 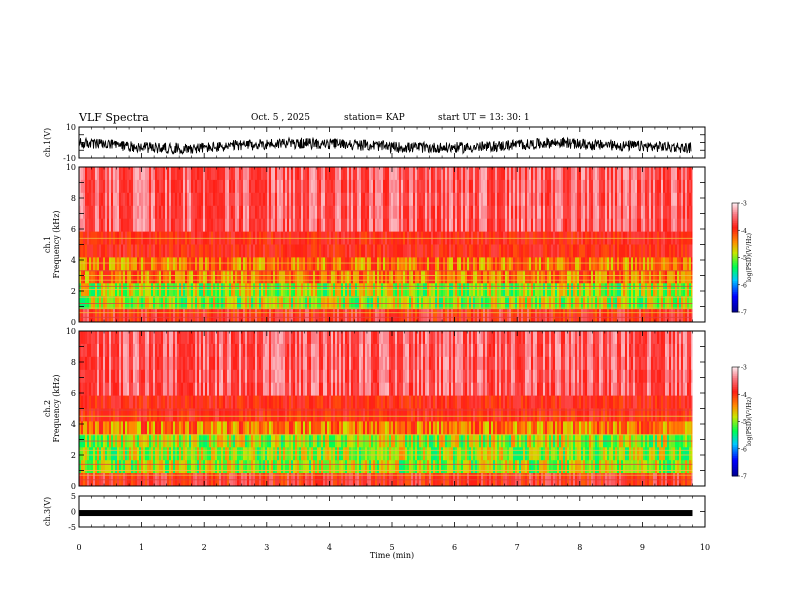 I want to click on ch1-spectrogram-ytick-tick-6: 6, so click(x=73, y=229).